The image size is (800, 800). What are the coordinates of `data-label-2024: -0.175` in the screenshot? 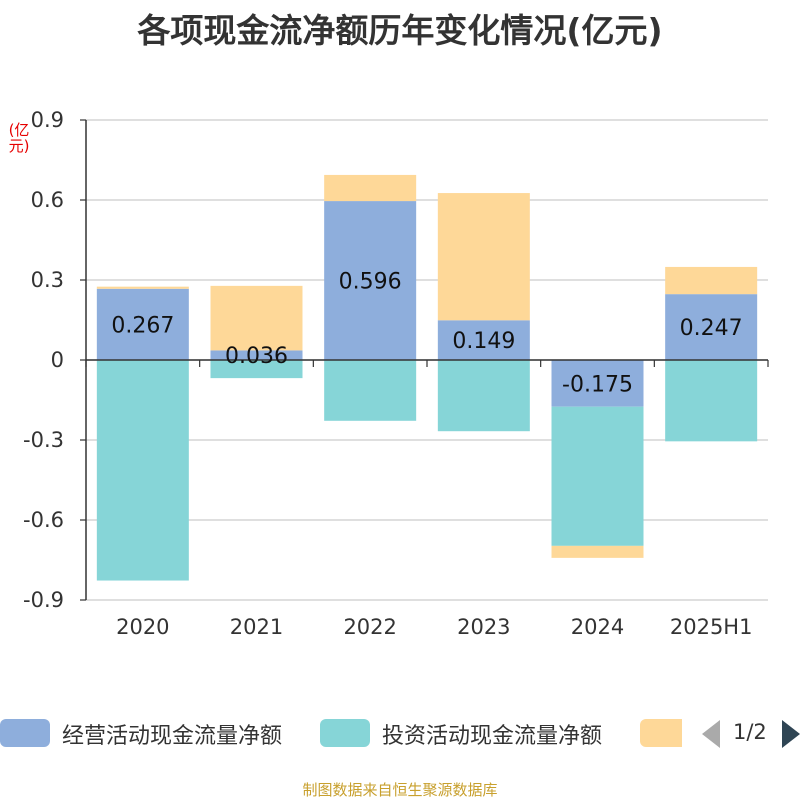 It's located at (597, 384).